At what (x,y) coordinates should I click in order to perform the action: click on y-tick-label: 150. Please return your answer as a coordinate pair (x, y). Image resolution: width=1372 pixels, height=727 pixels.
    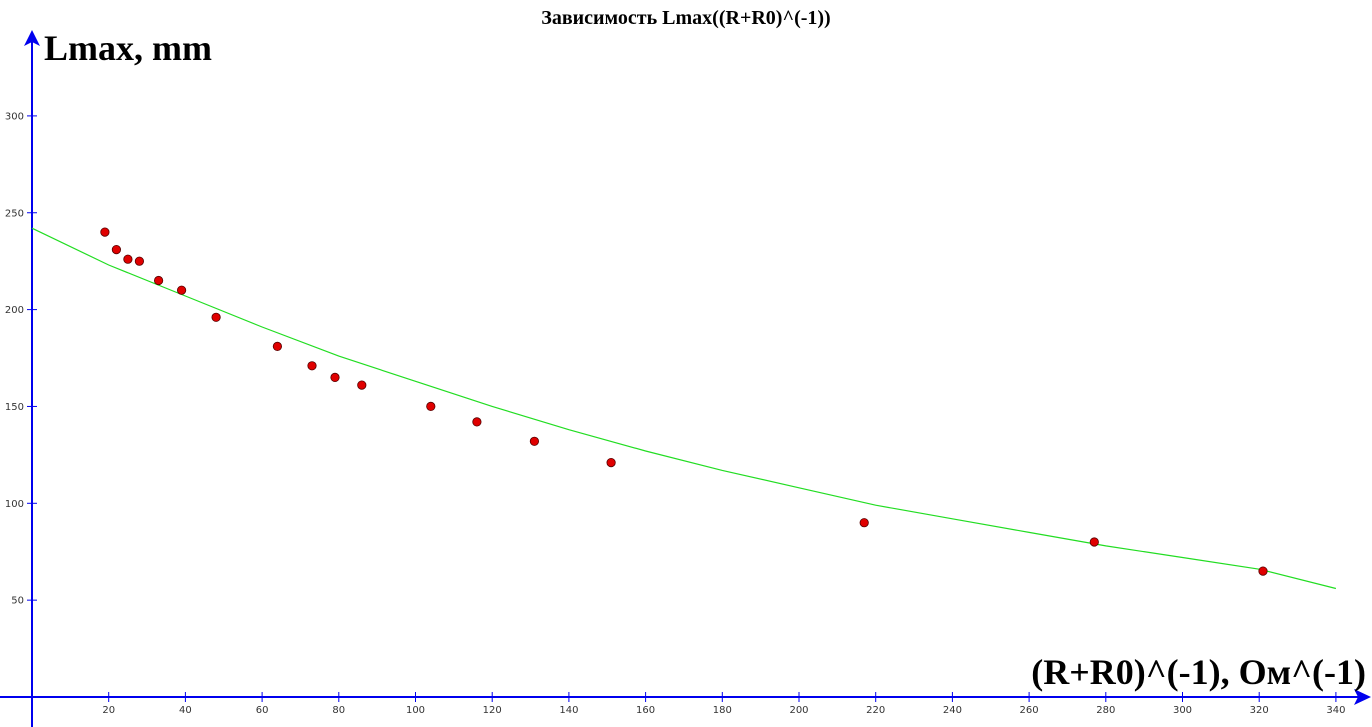
    Looking at the image, I should click on (14, 407).